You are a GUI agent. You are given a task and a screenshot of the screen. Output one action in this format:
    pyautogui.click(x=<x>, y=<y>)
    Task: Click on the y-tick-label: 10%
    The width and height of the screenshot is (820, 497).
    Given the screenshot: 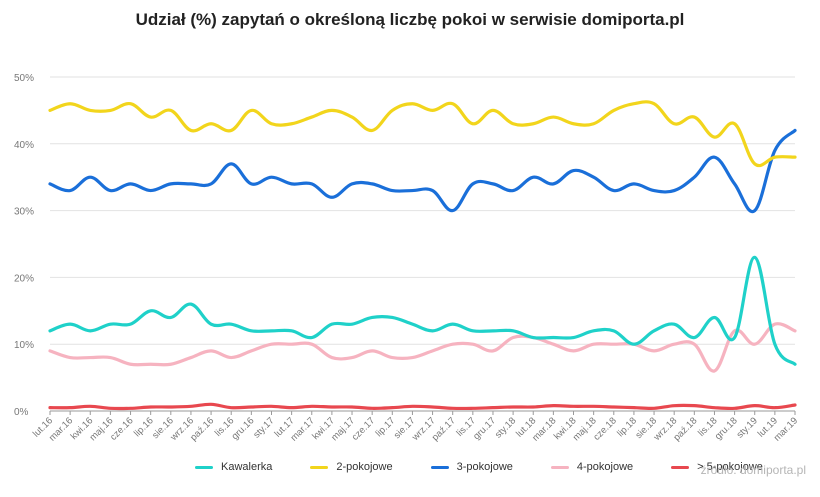 What is the action you would take?
    pyautogui.click(x=24, y=345)
    